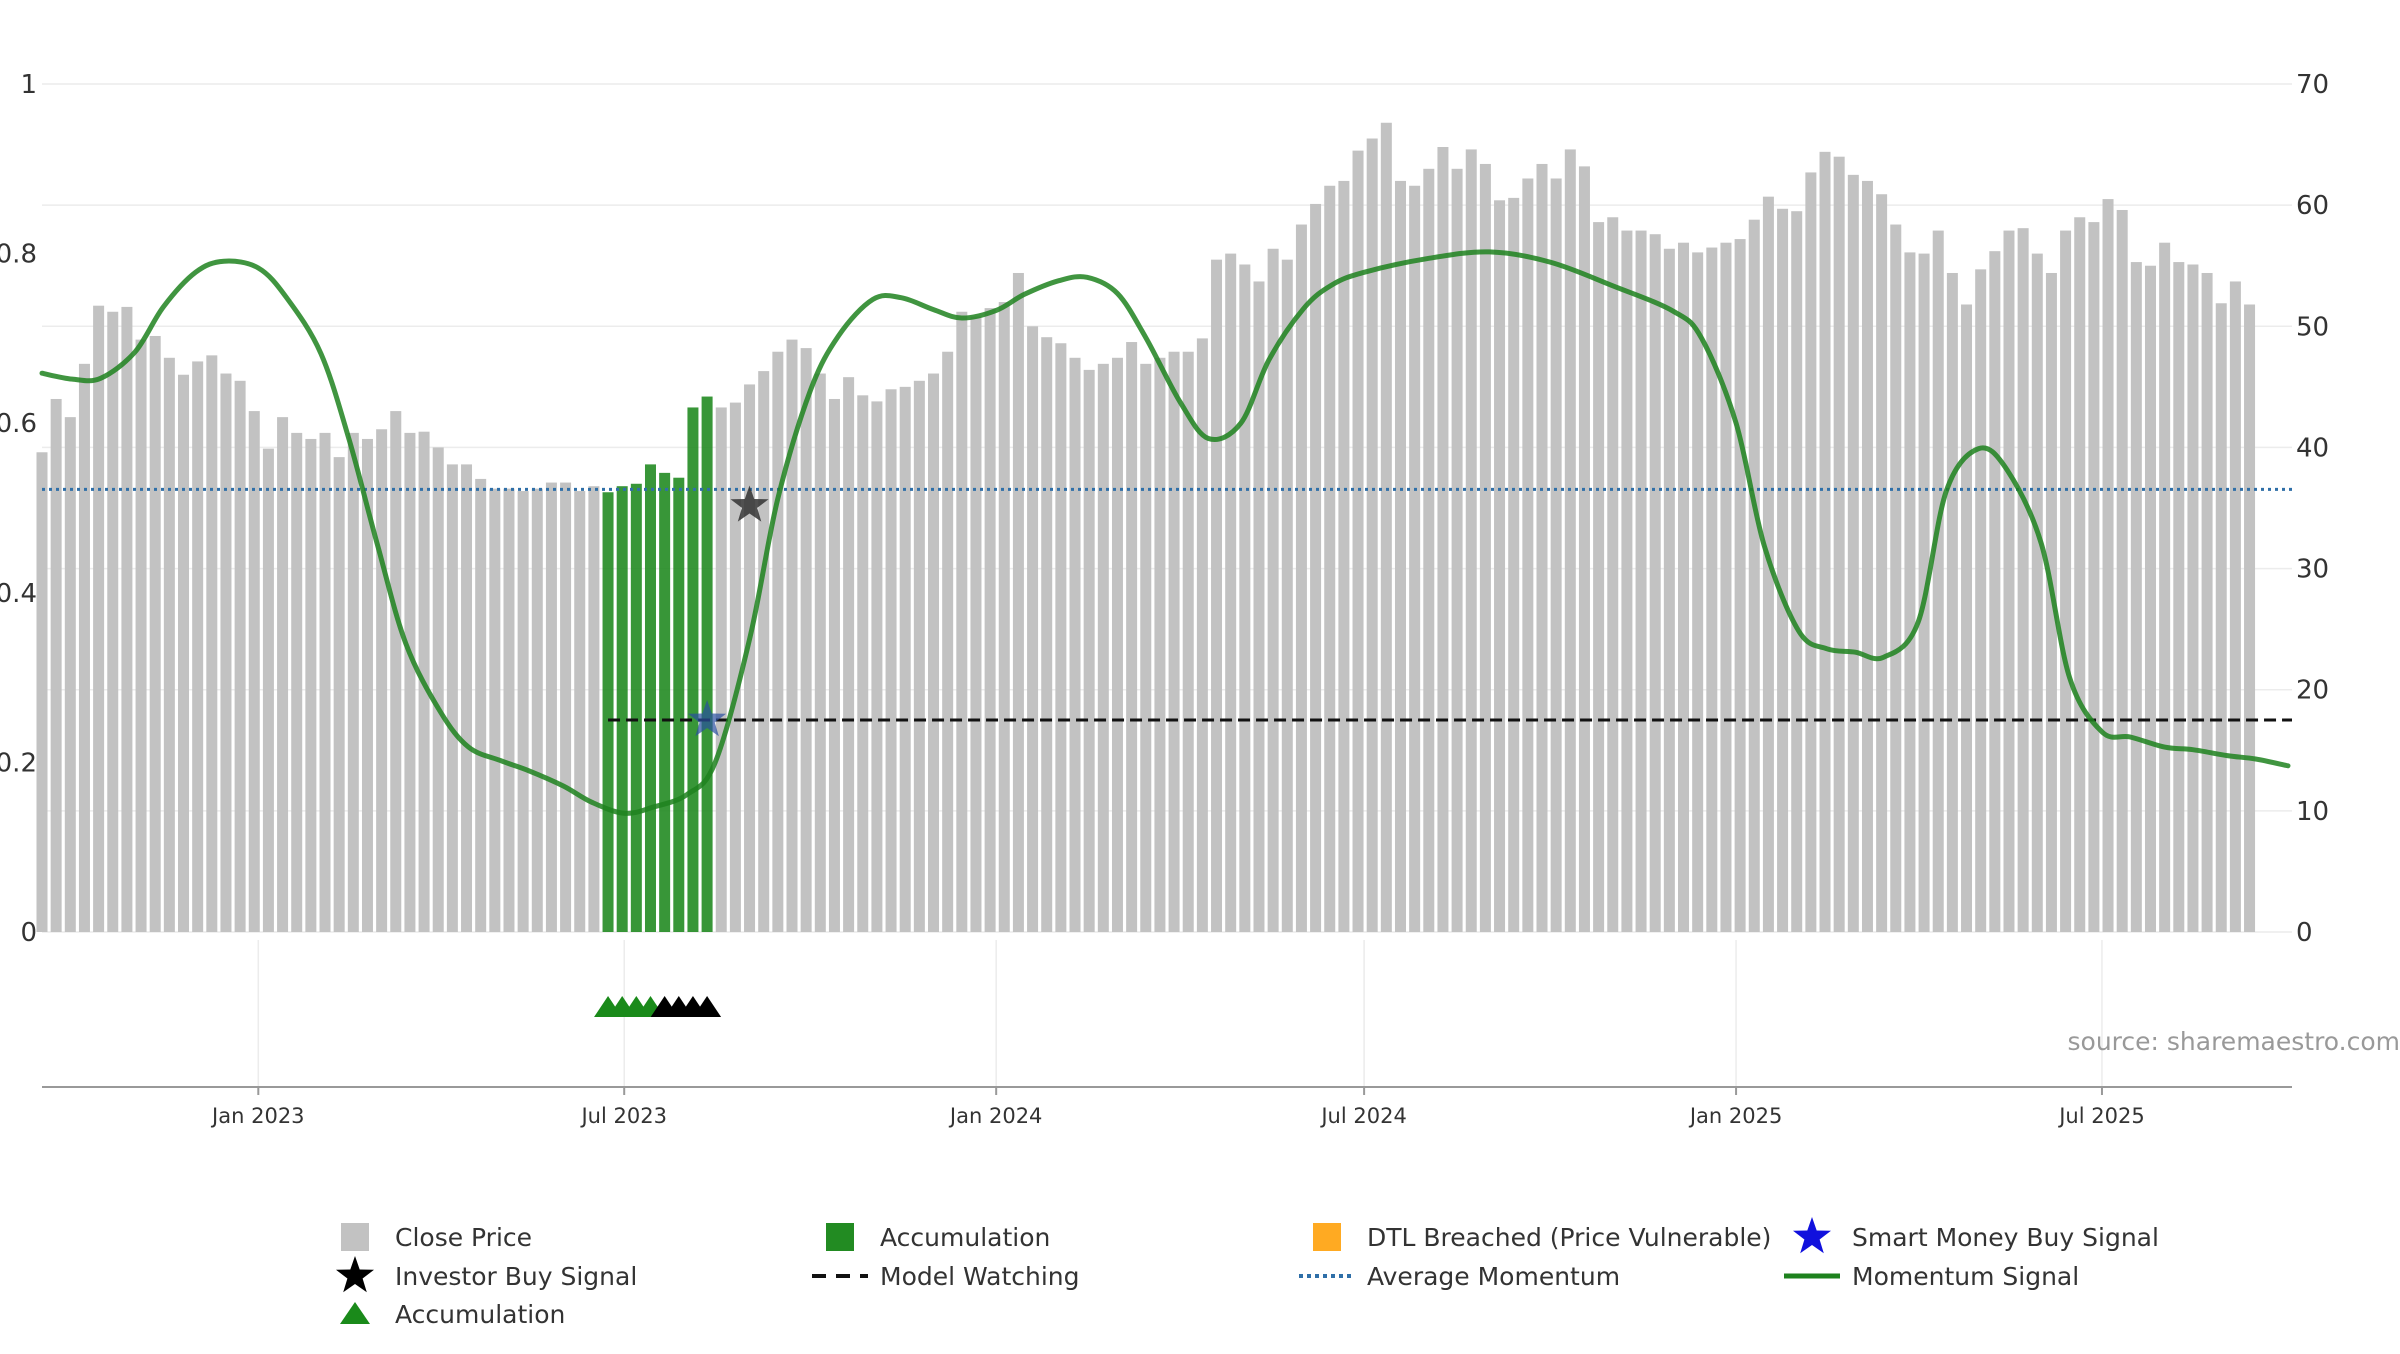  I want to click on legend-label: DTL Breached (Price Vulnerable), so click(1569, 1237).